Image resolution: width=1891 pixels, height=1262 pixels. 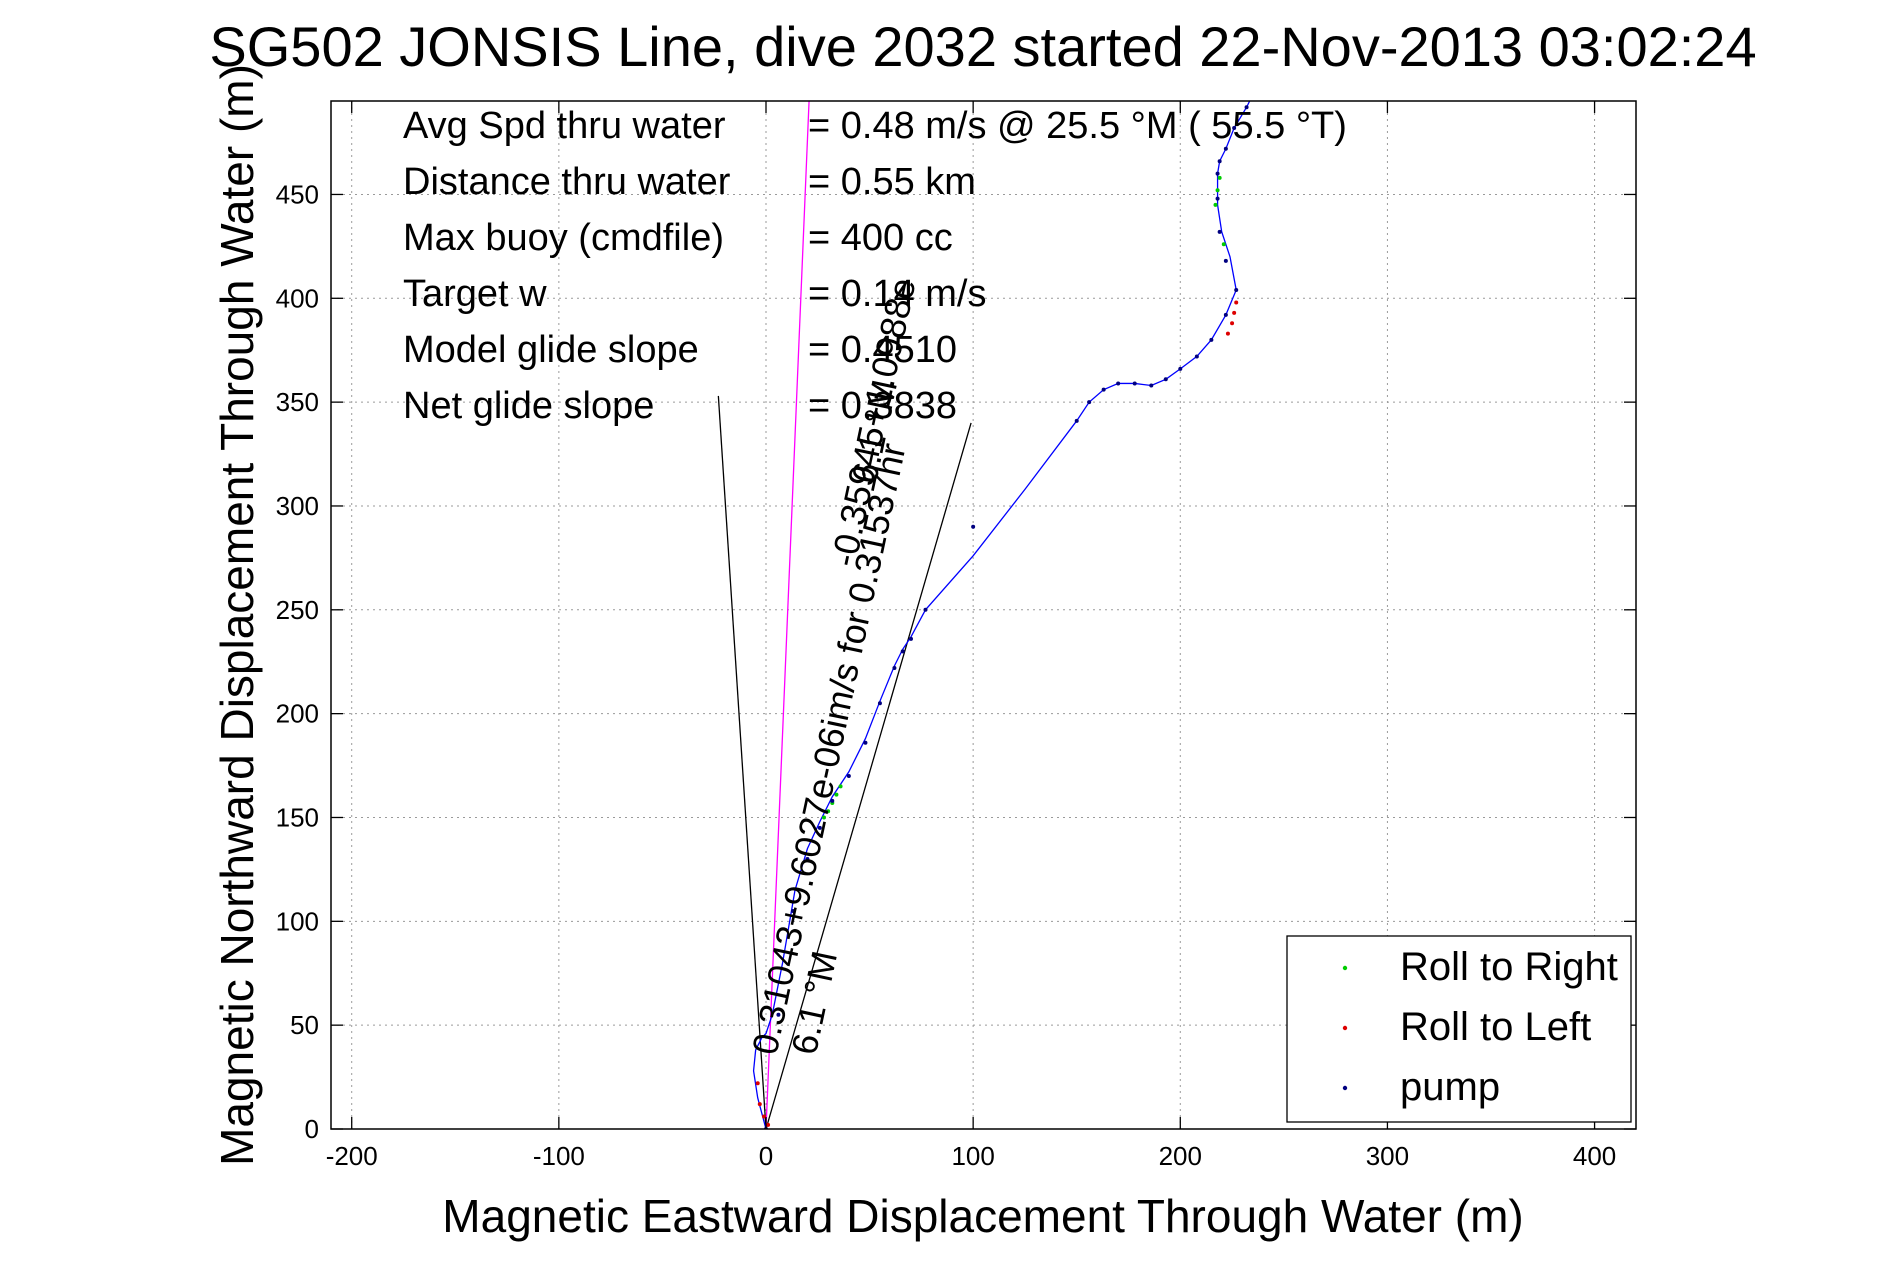 I want to click on y-tick-label: 0, so click(x=312, y=1129).